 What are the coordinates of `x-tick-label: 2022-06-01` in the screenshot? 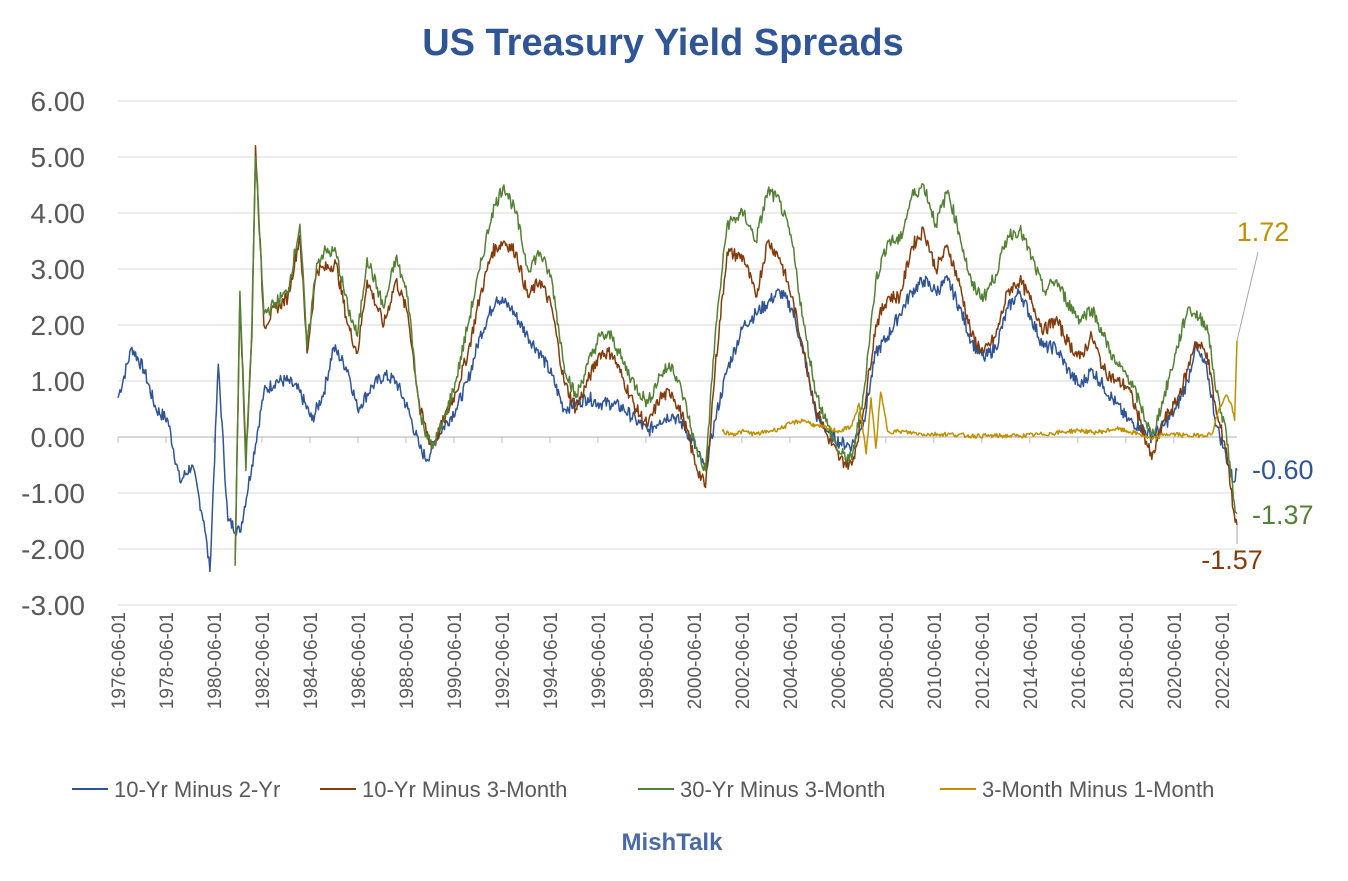 It's located at (1223, 660).